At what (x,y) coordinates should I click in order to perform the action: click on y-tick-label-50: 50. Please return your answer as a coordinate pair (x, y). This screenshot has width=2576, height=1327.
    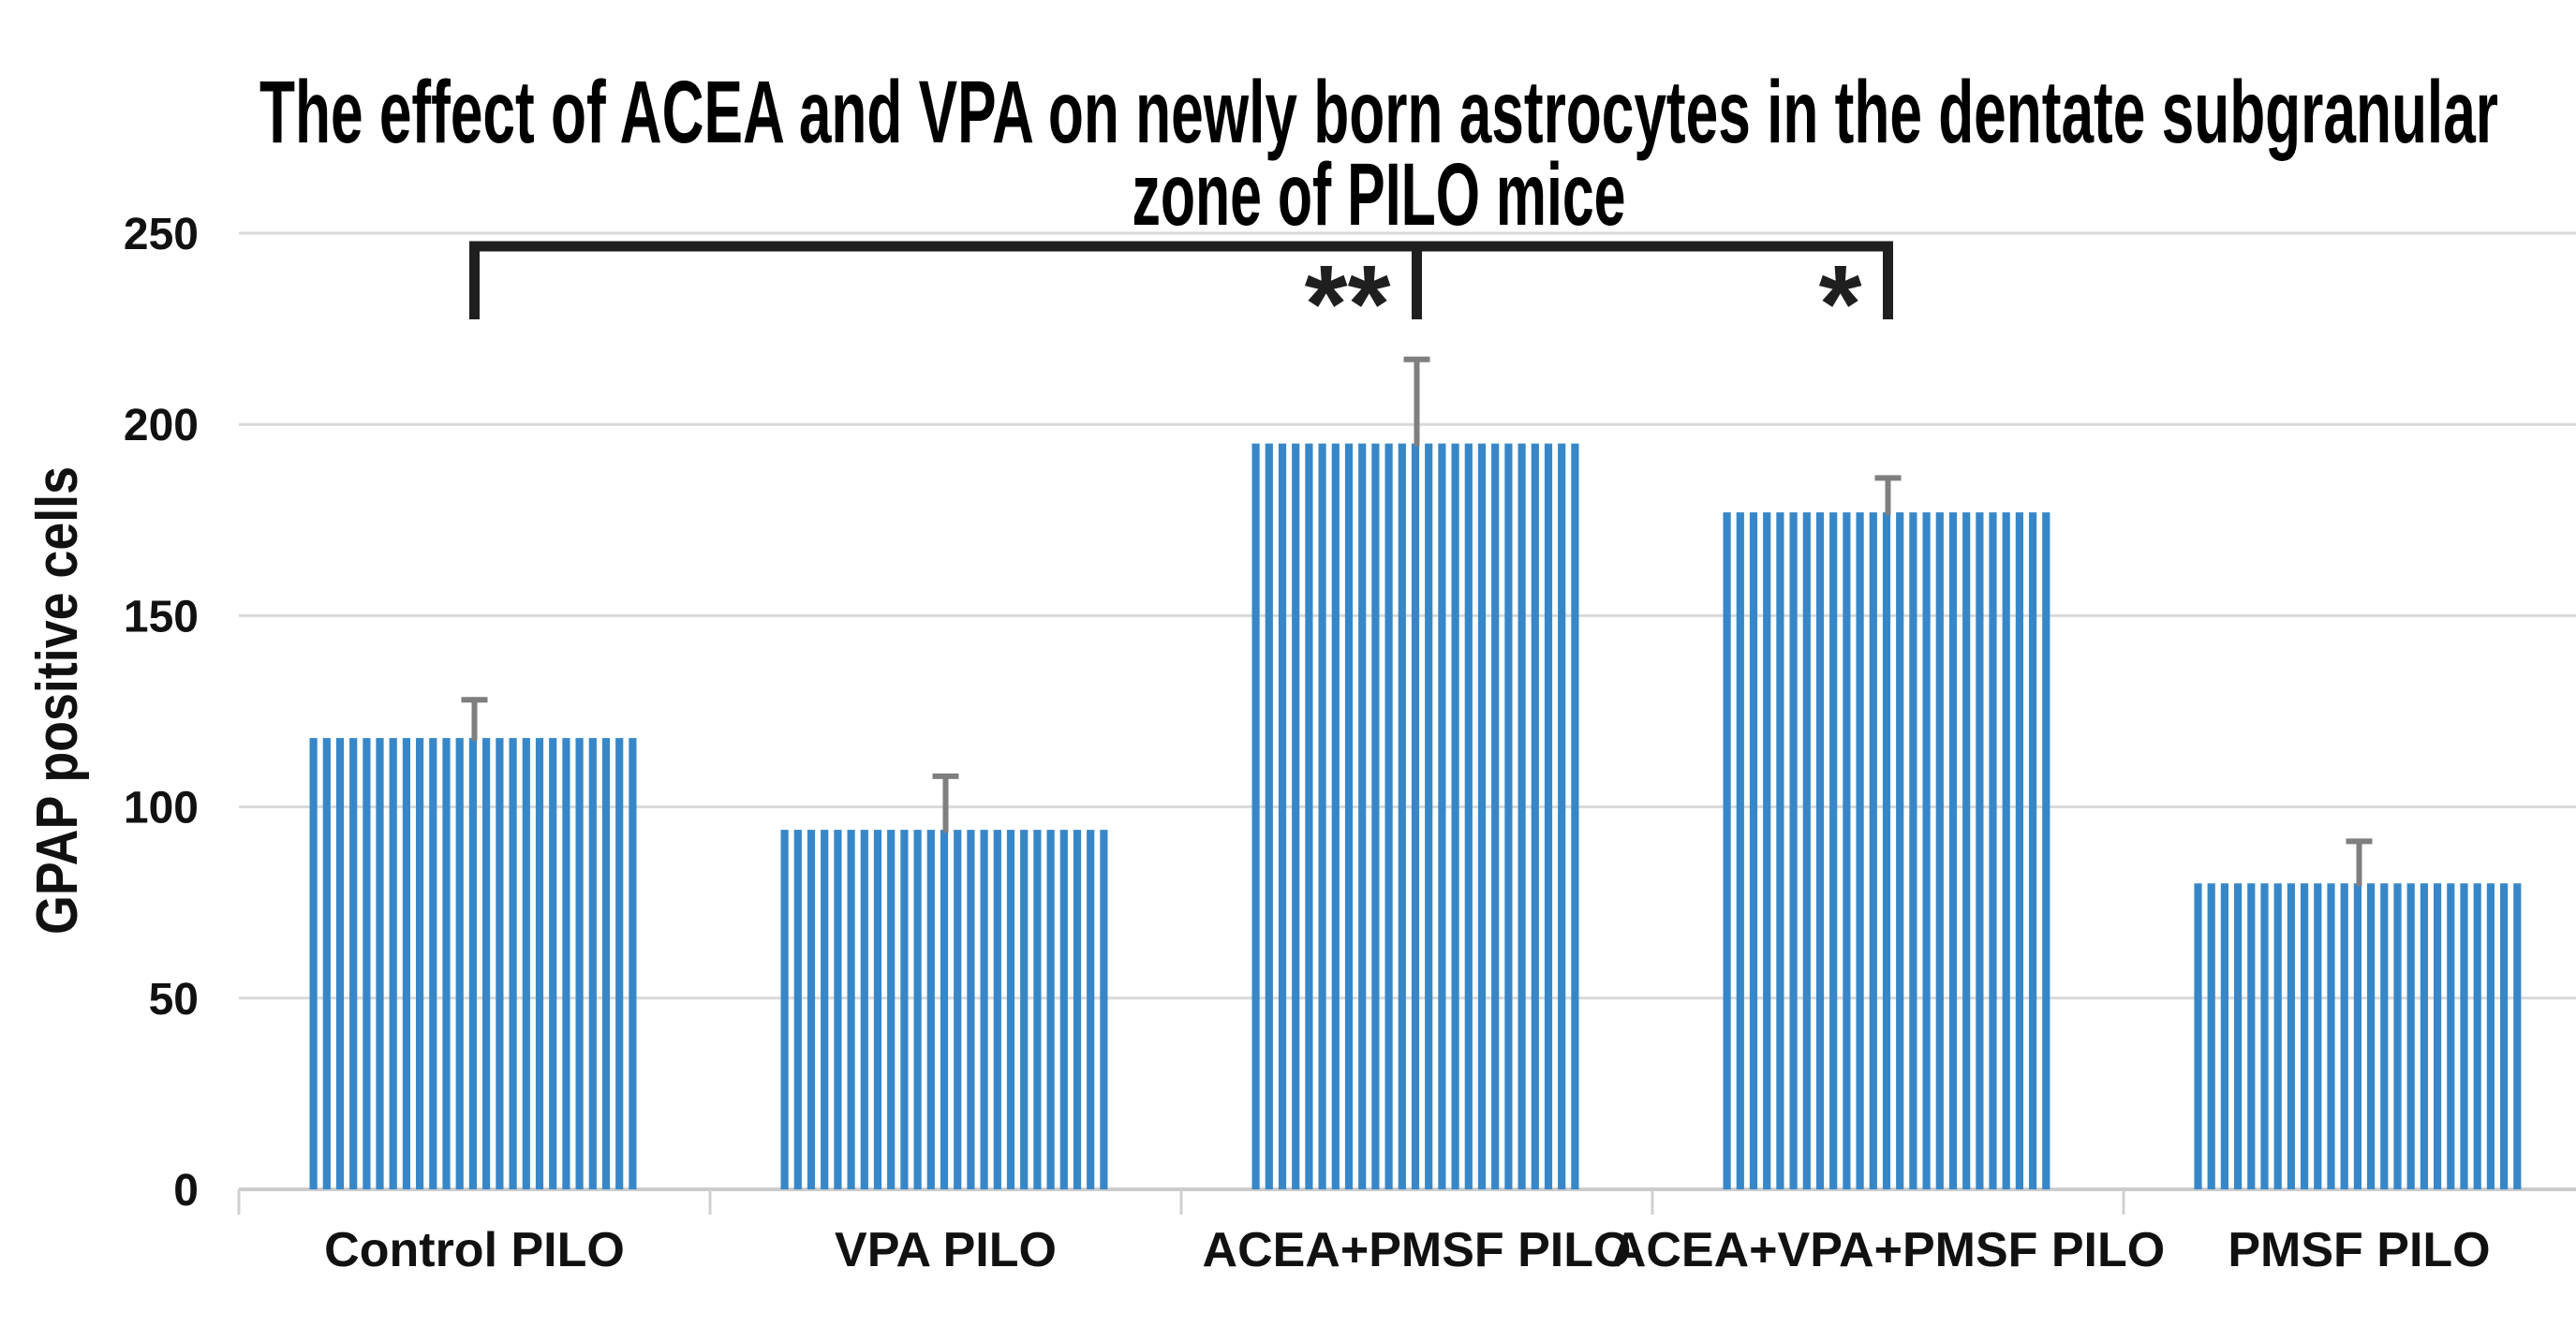
    Looking at the image, I should click on (174, 1000).